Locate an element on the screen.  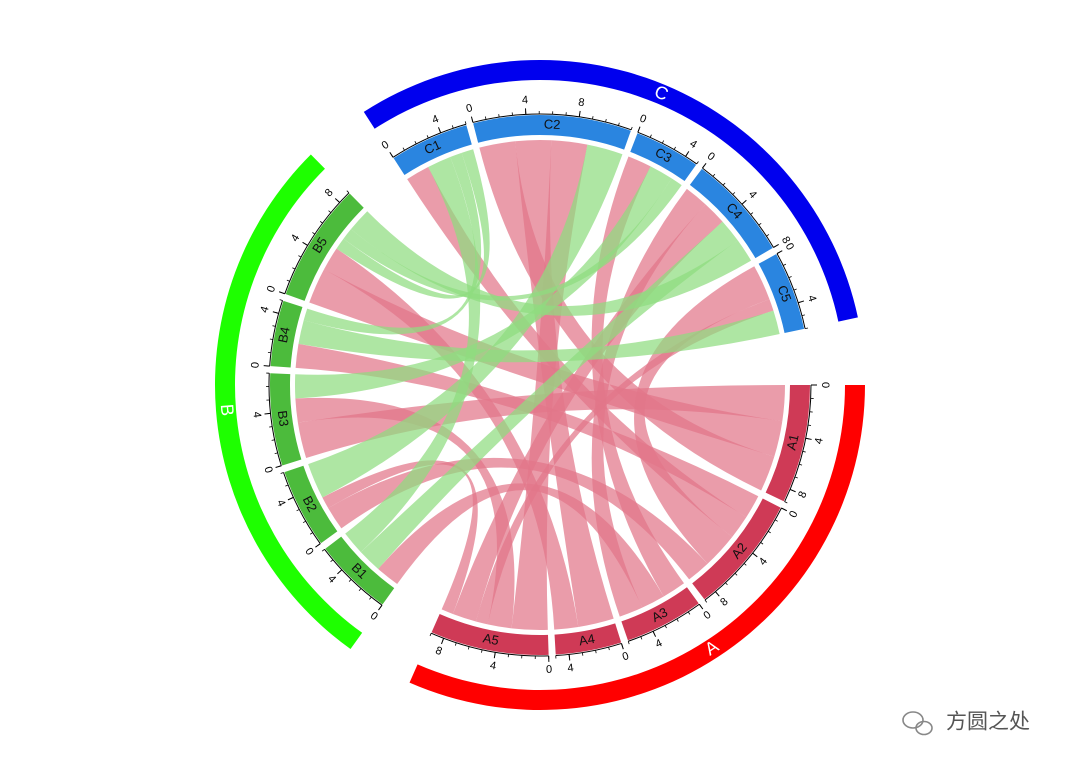
tick-label: 8 is located at coordinates (785, 240).